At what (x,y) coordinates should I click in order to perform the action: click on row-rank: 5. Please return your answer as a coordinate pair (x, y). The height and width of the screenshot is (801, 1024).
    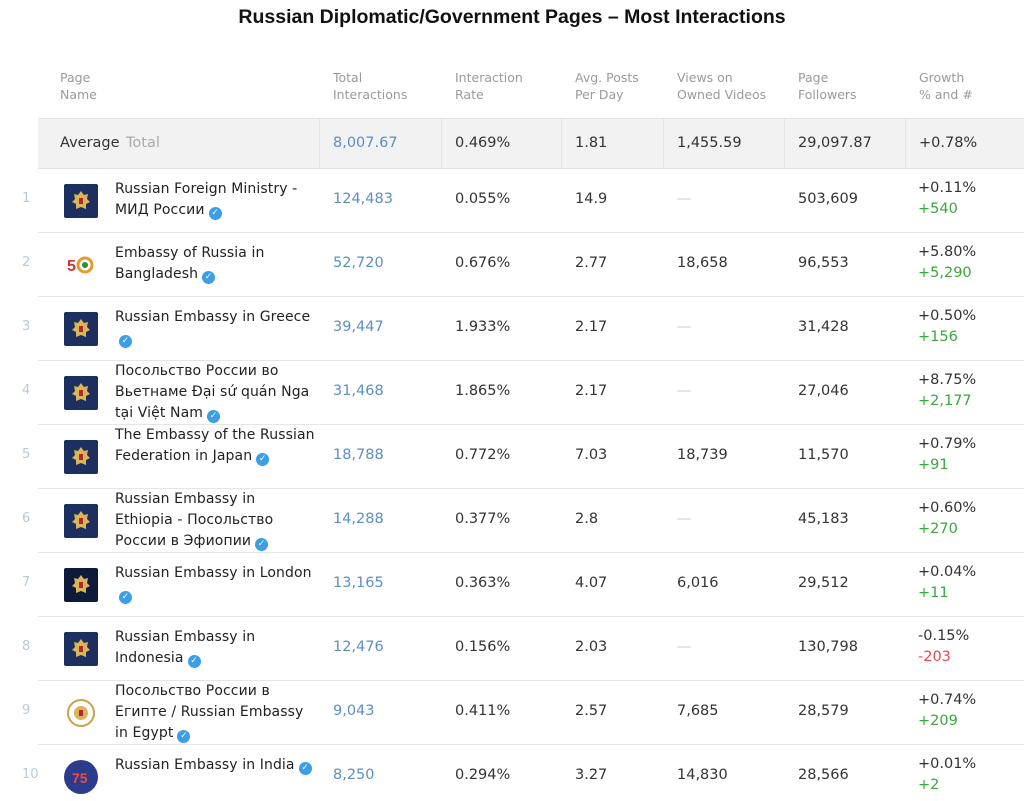
    Looking at the image, I should click on (26, 454).